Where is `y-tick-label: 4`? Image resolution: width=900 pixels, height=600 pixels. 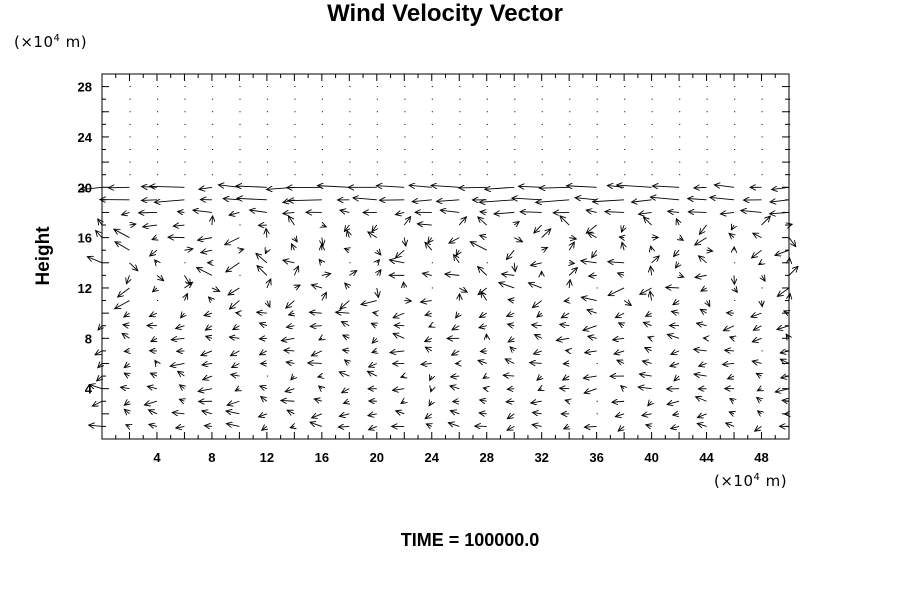 y-tick-label: 4 is located at coordinates (89, 389).